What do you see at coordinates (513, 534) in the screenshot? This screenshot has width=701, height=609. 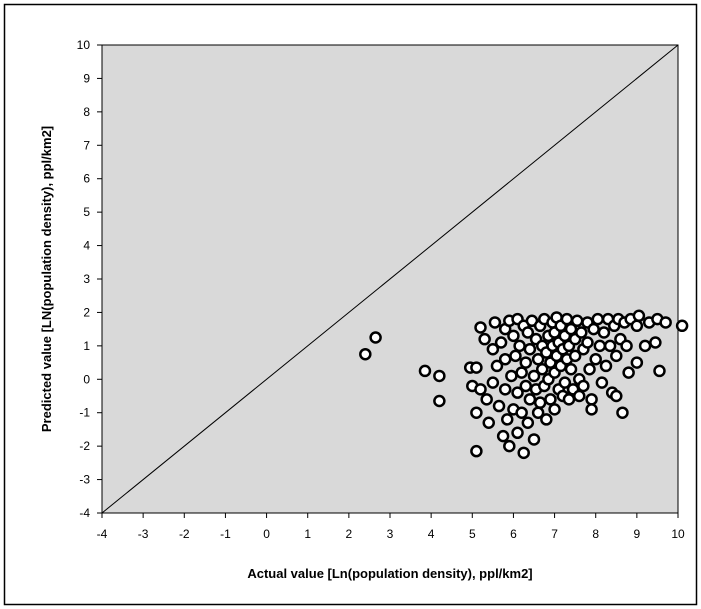 I see `x-tick-label: 6` at bounding box center [513, 534].